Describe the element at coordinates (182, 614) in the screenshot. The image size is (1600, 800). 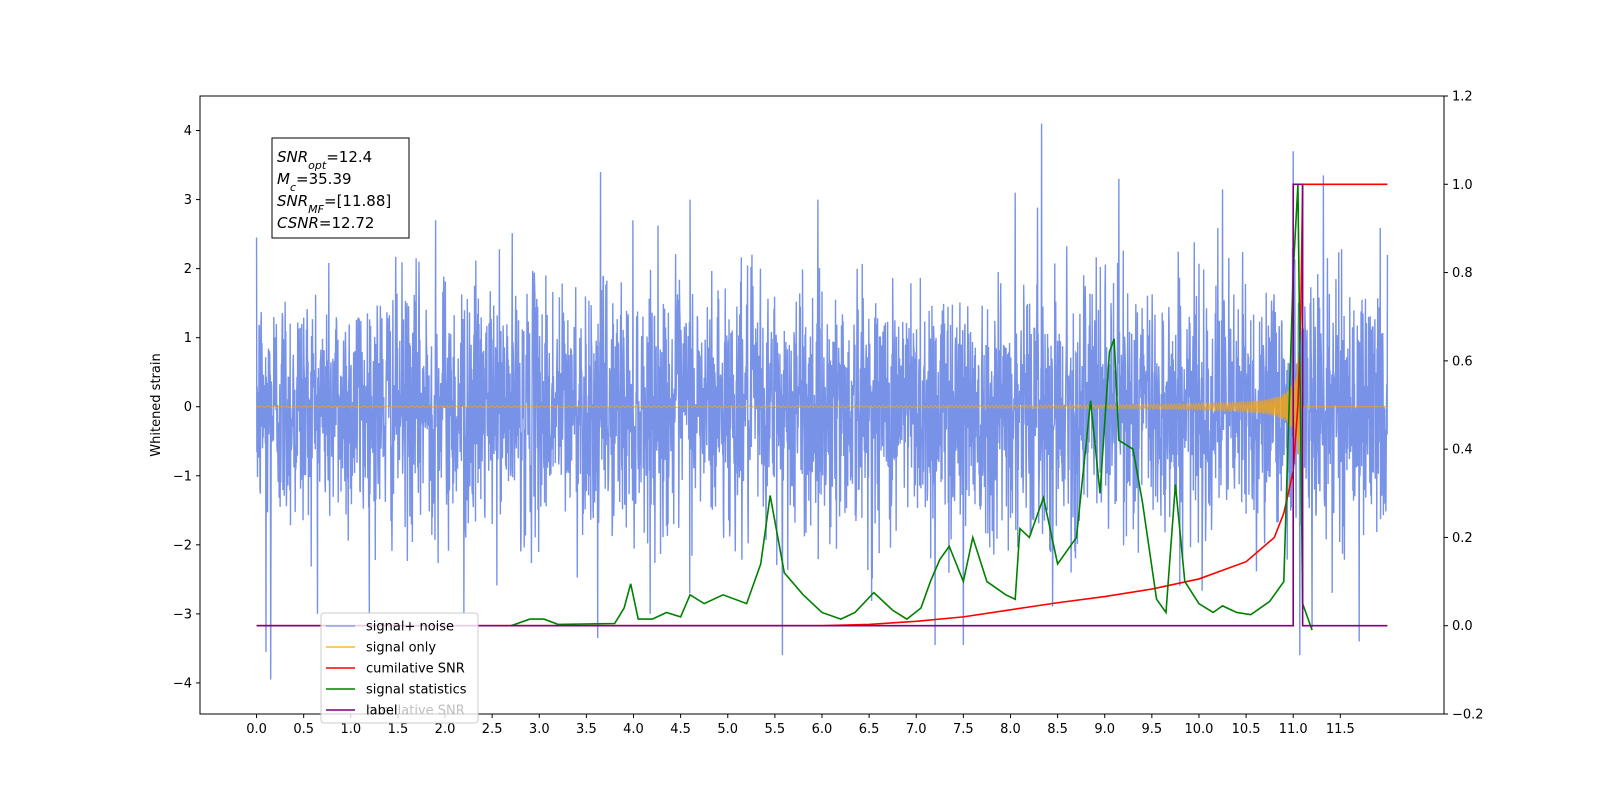
I see `y-tick-label: −3` at that location.